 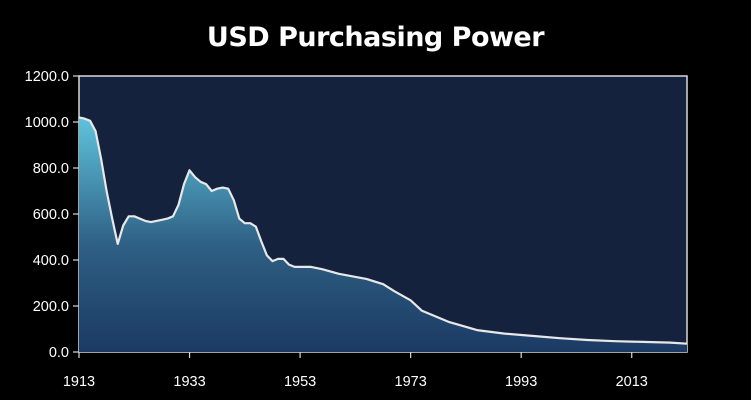 What do you see at coordinates (59, 353) in the screenshot?
I see `y-tick-label-0: 0.0` at bounding box center [59, 353].